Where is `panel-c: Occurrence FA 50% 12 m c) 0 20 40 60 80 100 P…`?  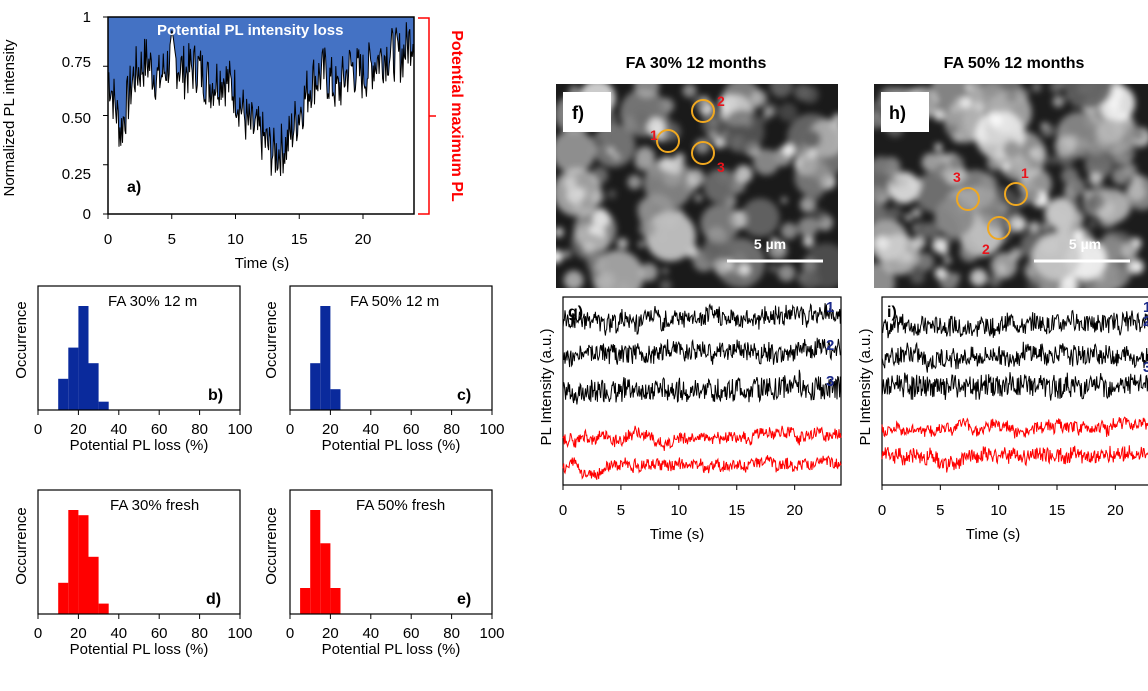 panel-c: Occurrence FA 50% 12 m c) 0 20 40 60 80 100 P… is located at coordinates (384, 369).